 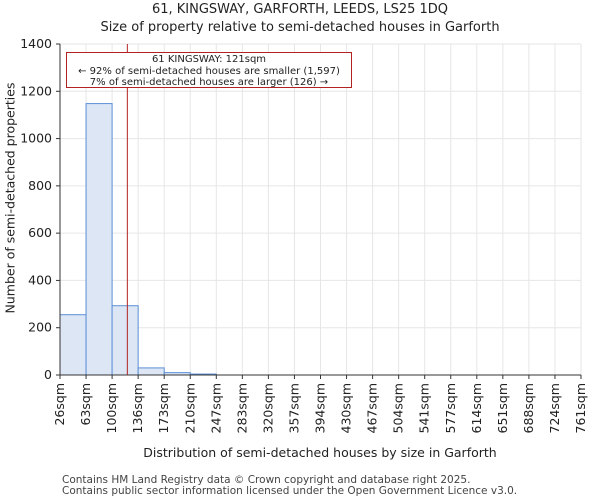 I want to click on x-tick-label: 394sqm, so click(x=320, y=408).